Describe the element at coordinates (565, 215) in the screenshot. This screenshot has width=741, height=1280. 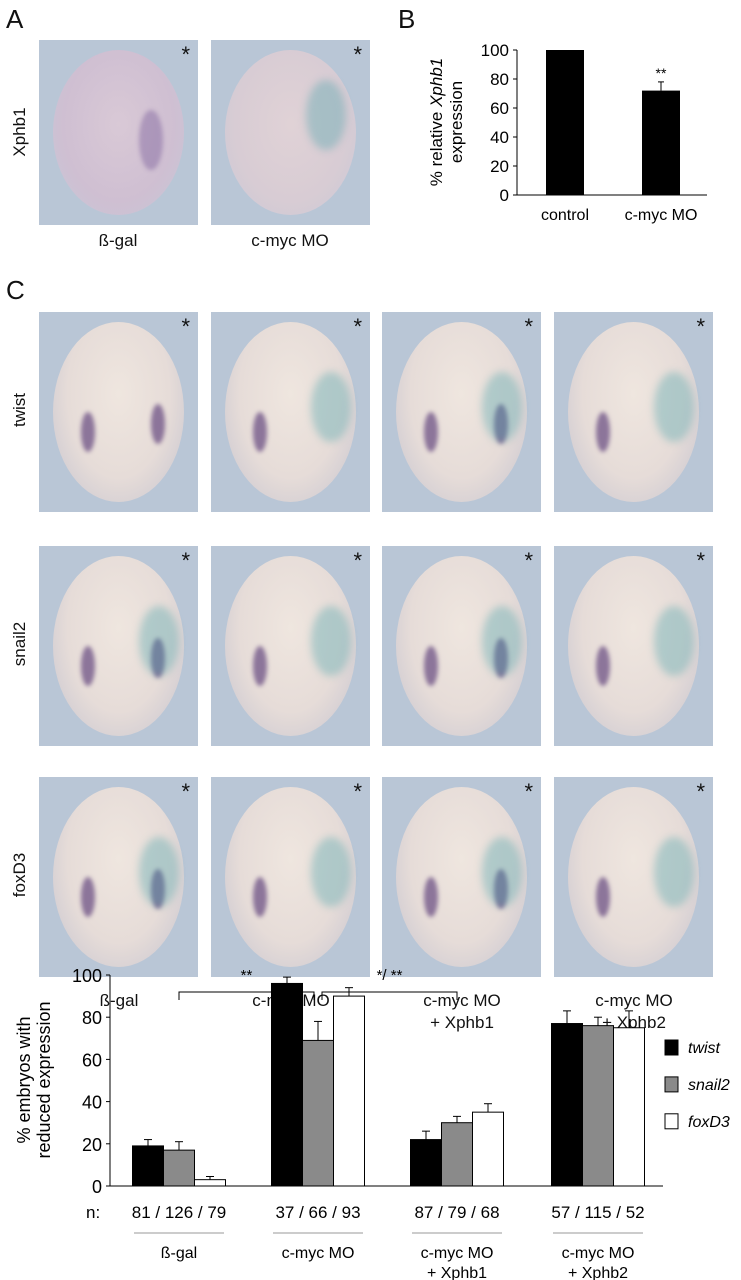
I see `x-tick-label: control` at that location.